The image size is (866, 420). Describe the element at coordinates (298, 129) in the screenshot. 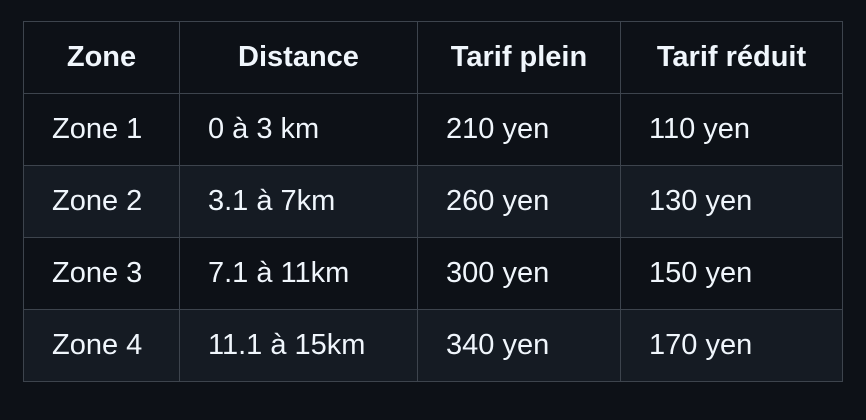

I see `cell-distance: 0 à 3 km` at that location.